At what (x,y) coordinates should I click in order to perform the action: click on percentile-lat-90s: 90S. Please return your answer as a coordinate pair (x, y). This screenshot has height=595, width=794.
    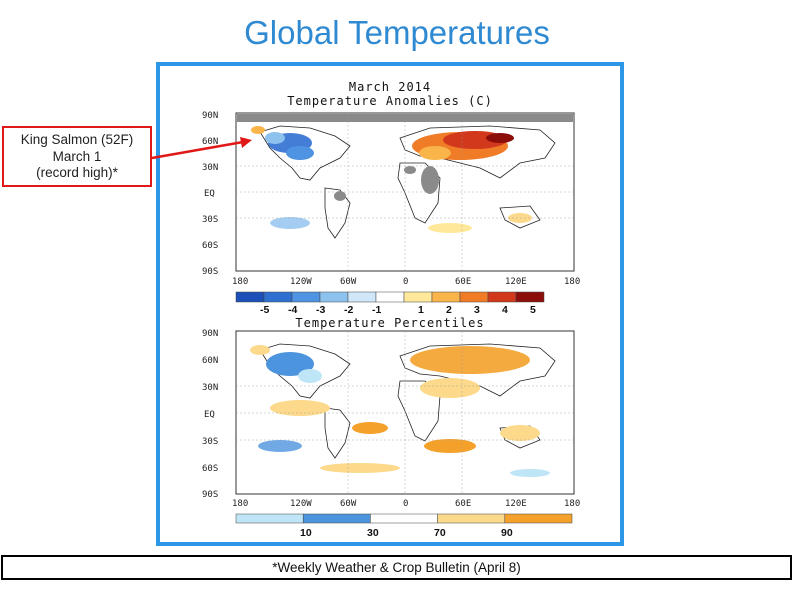
    Looking at the image, I should click on (210, 495).